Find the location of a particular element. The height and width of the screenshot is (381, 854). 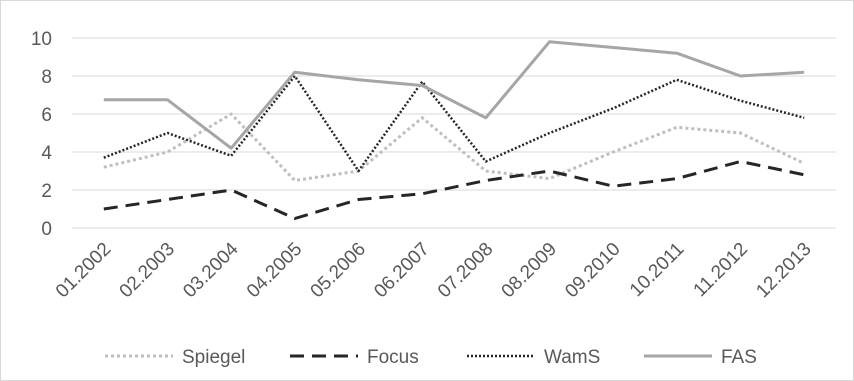

y-tick-label: 6 is located at coordinates (46, 115).